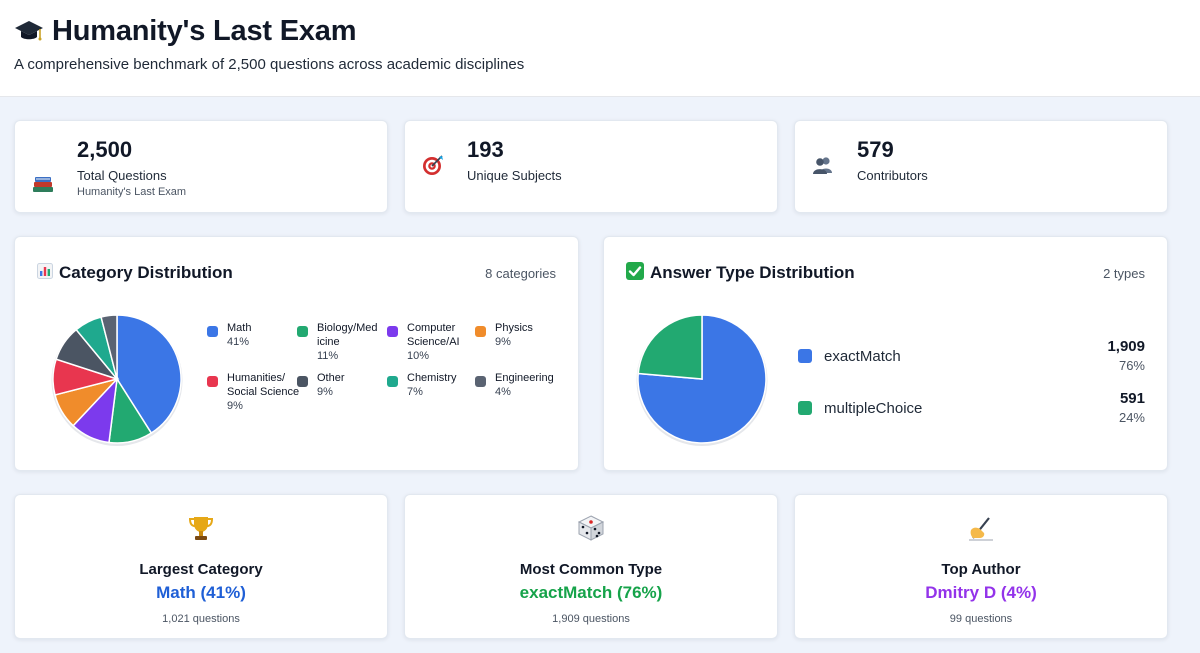 Image resolution: width=1200 pixels, height=653 pixels. I want to click on stat-card-unique-subjects: 193 Unique Subjects, so click(591, 166).